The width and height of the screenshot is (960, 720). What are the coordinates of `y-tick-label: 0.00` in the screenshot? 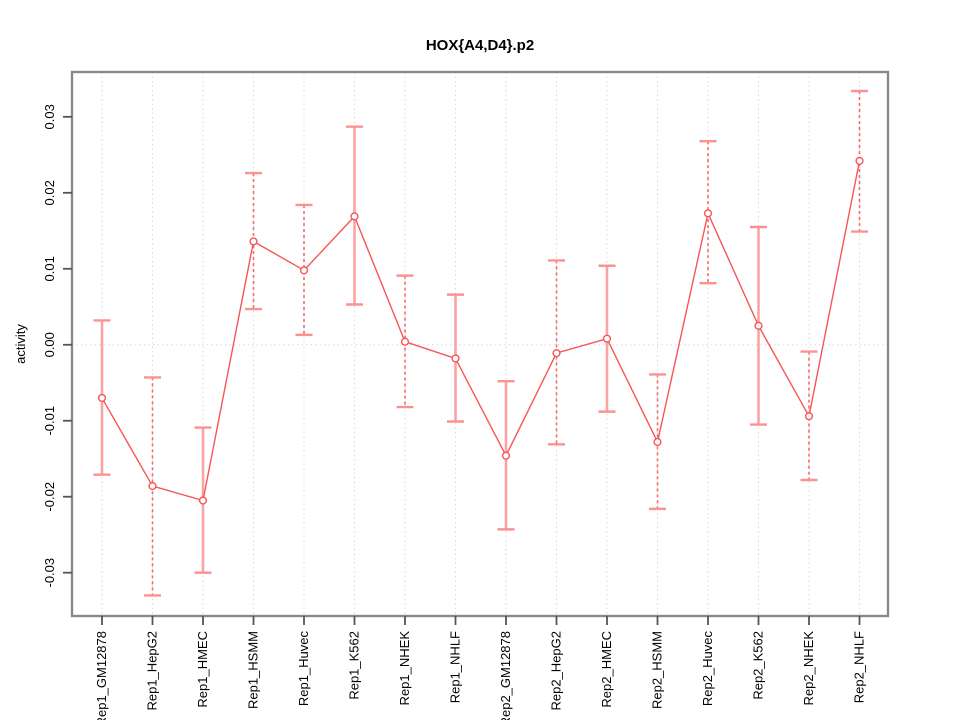 It's located at (49, 344).